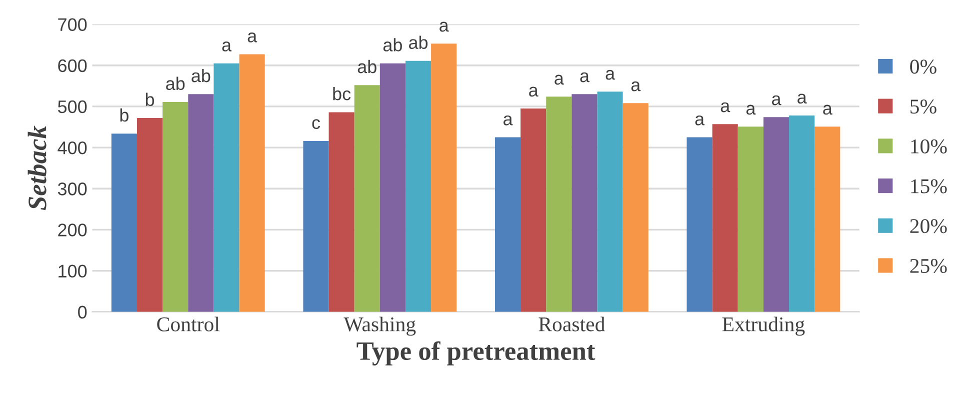  I want to click on legend-label: 25%, so click(928, 266).